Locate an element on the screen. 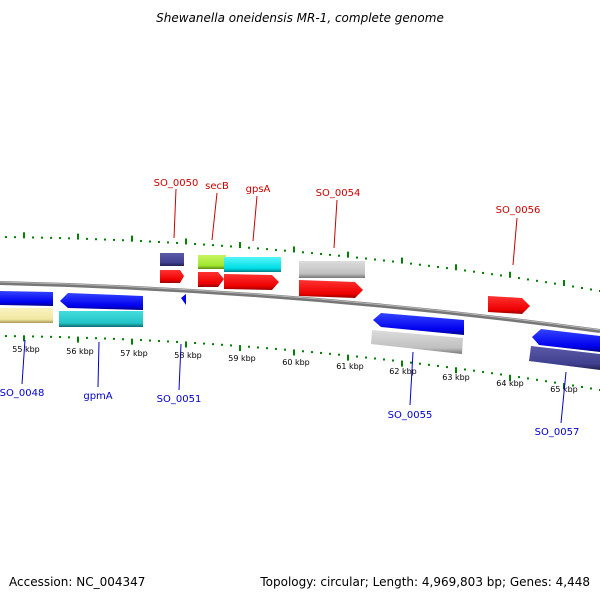 The image size is (600, 600). feature-so0056-arrow is located at coordinates (509, 305).